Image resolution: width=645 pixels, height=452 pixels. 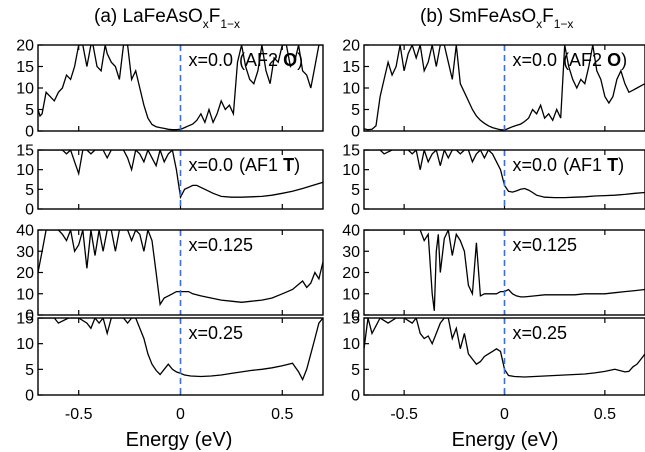 I want to click on panel-b-4: 0 5 10 15 x=0.25, so click(x=493, y=358).